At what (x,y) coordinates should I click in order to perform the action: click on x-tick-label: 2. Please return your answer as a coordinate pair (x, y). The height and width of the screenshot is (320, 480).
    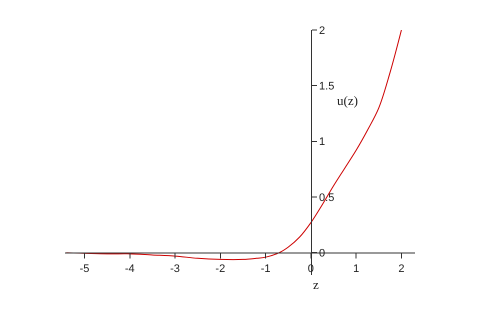
    Looking at the image, I should click on (401, 268).